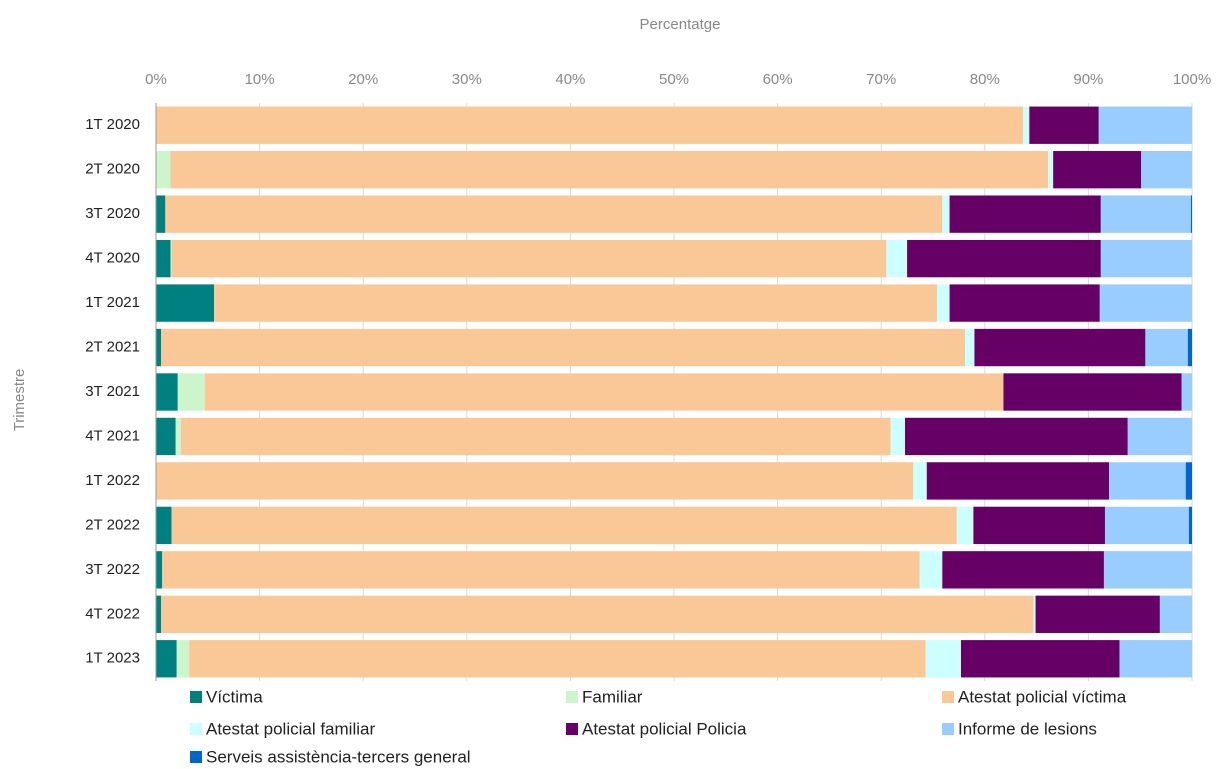  What do you see at coordinates (112, 524) in the screenshot?
I see `y-tick-label: 2T 2022` at bounding box center [112, 524].